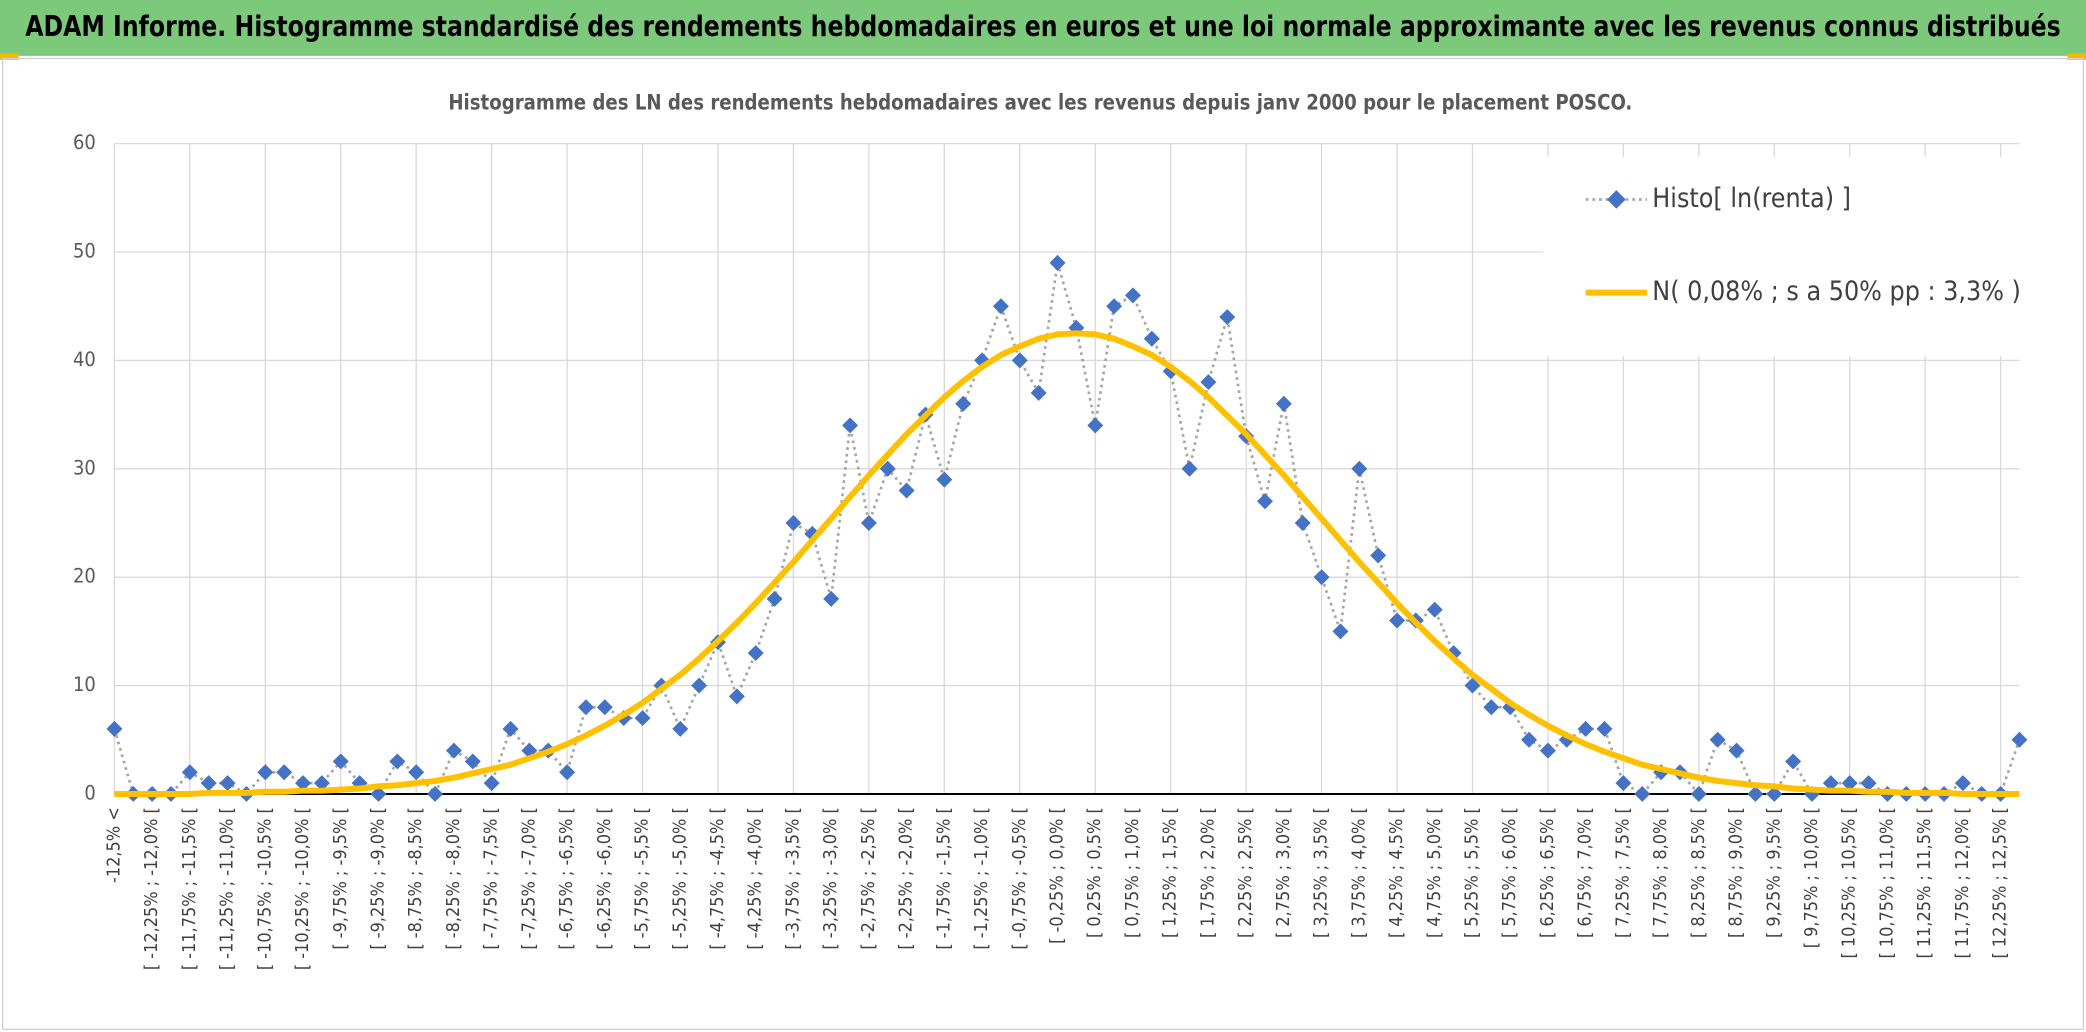  What do you see at coordinates (943, 878) in the screenshot?
I see `x-tick-label: [ -1,75% ; -1,5% [` at bounding box center [943, 878].